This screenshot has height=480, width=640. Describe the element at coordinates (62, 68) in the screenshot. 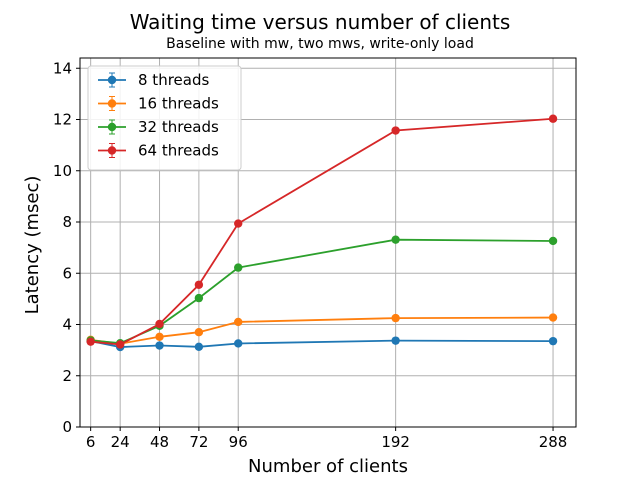

I see `y-tick-label: 14` at that location.